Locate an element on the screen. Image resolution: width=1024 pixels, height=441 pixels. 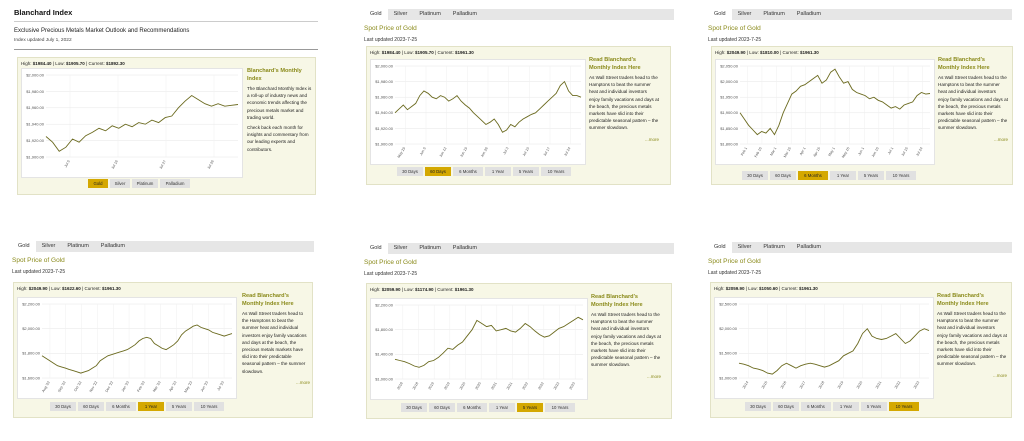
x-tick-label: Jun 26 is located at coordinates (484, 152).